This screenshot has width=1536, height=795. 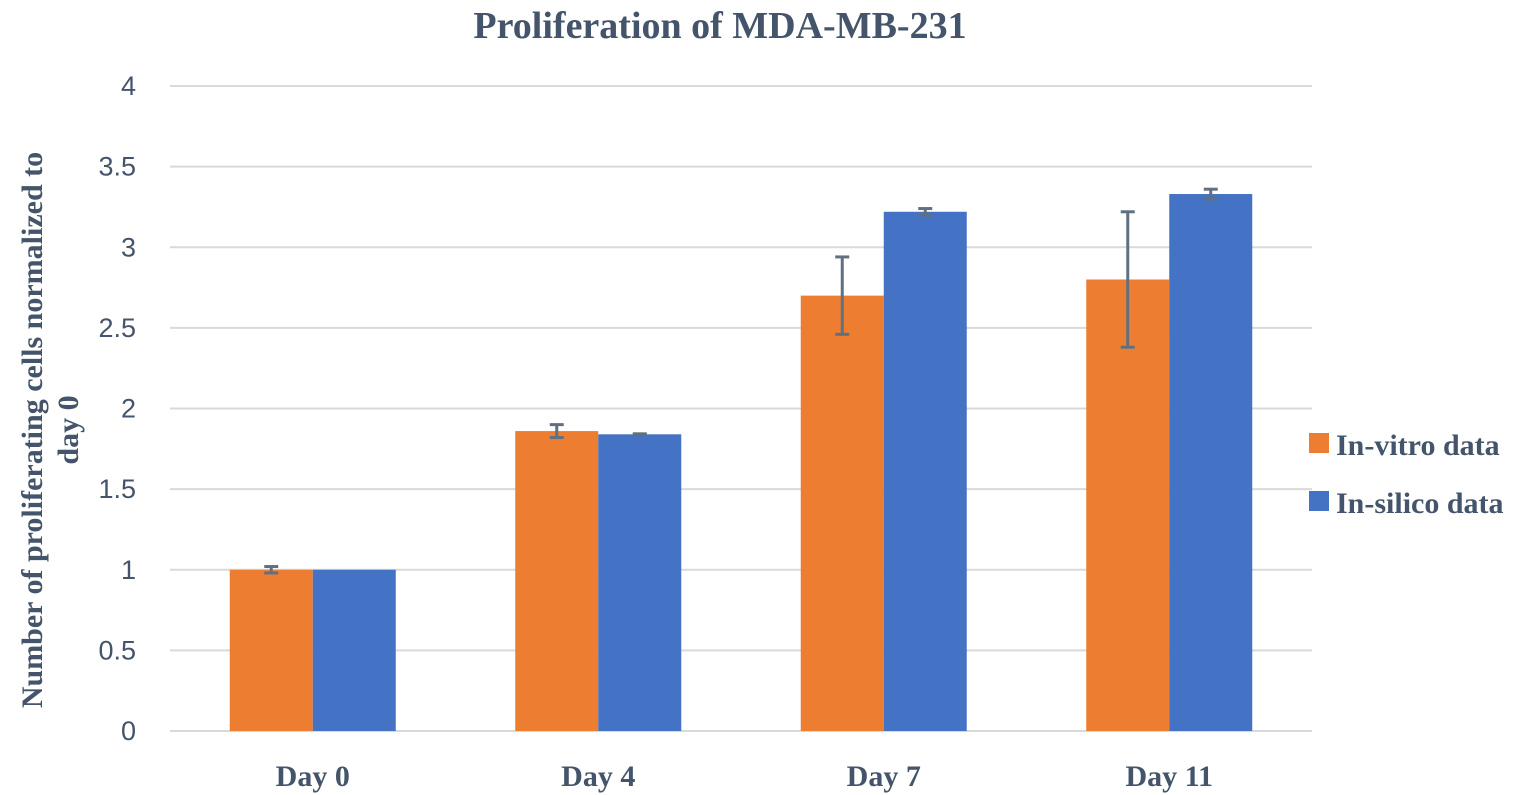 I want to click on y-tick-label: 0.5, so click(x=117, y=650).